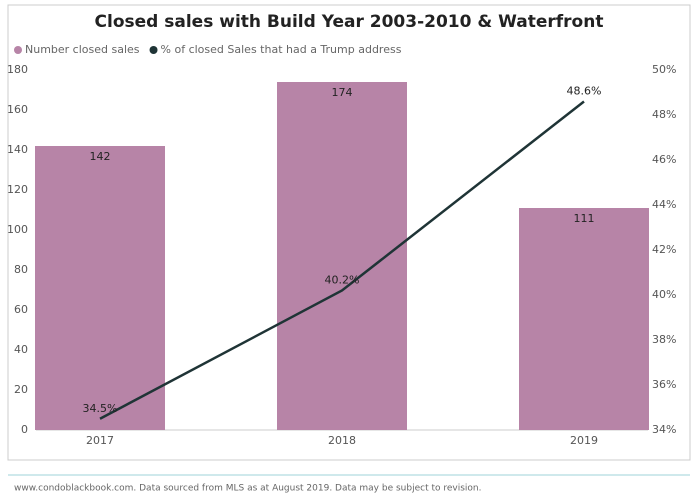 The image size is (698, 496). What do you see at coordinates (664, 69) in the screenshot?
I see `y2-tick-label: 50%` at bounding box center [664, 69].